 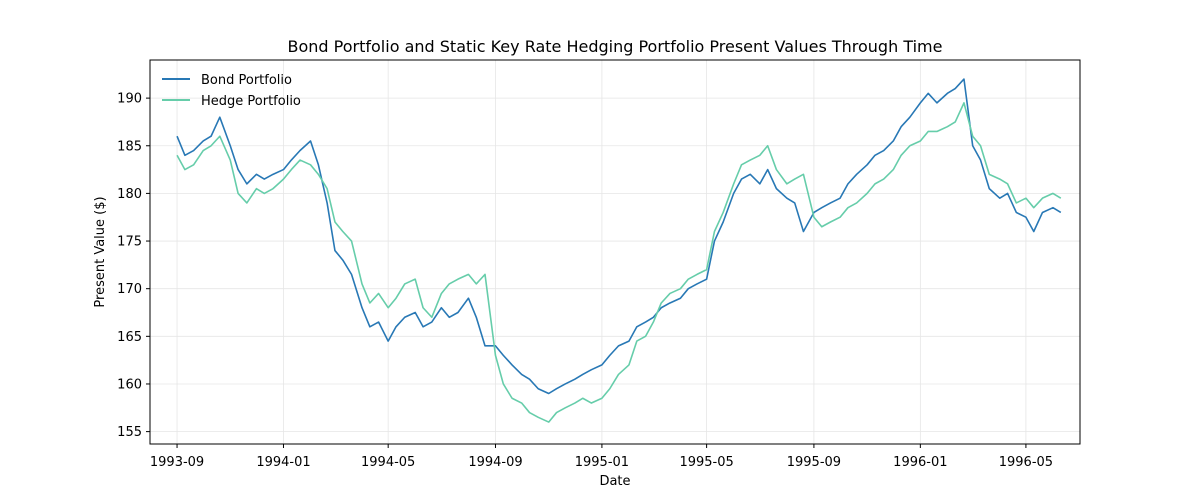 I want to click on y-tick-label: 160, so click(x=129, y=384).